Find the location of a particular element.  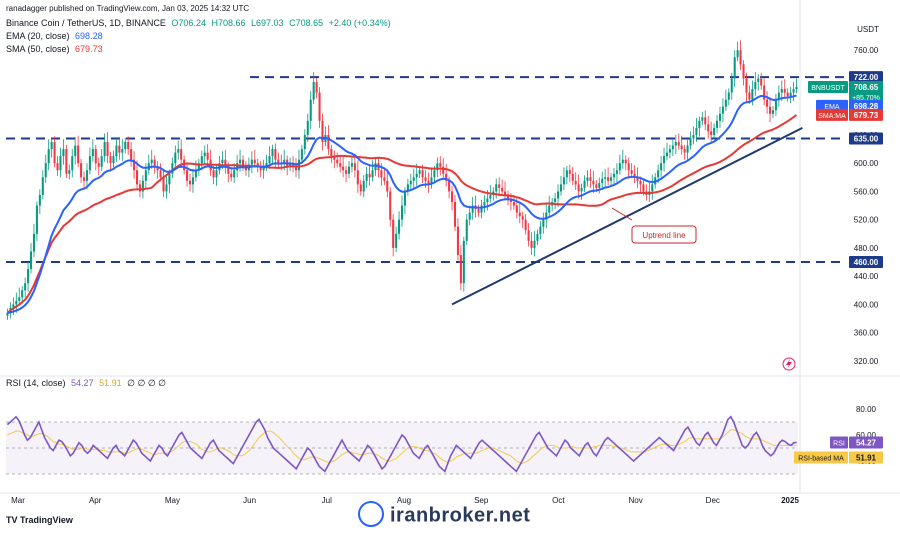

ema-legend-label: EMA (20, close) is located at coordinates (38, 36).